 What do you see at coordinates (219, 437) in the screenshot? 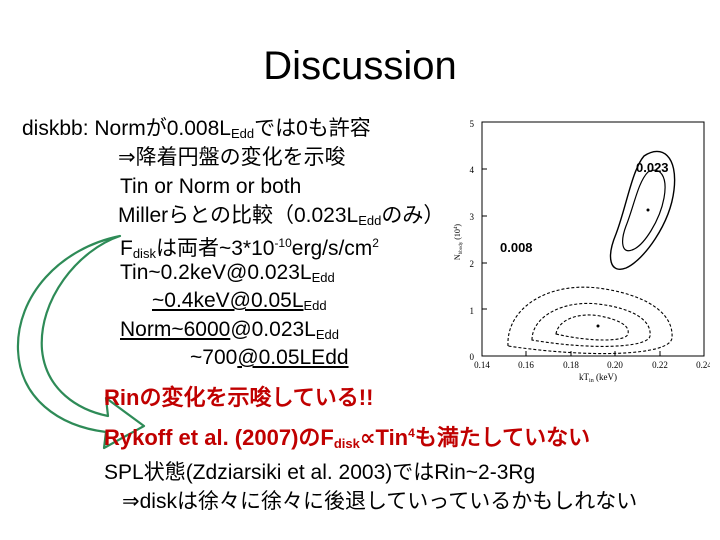
I see `text: Rykoff et al. (2007)のF` at bounding box center [219, 437].